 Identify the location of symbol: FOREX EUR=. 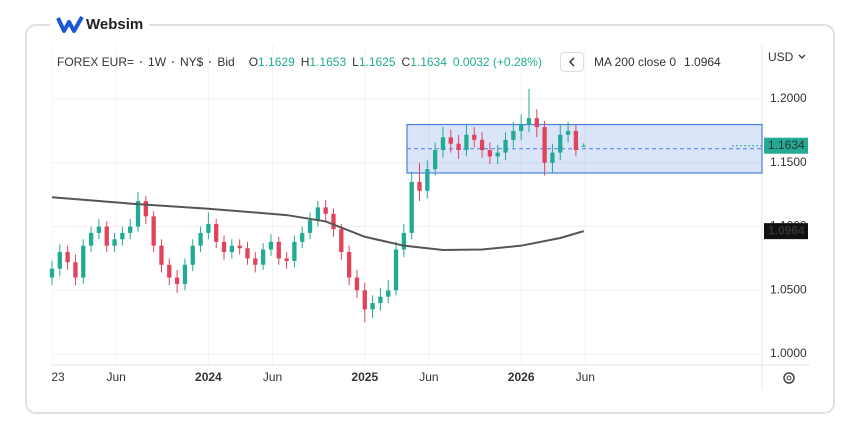
(96, 62).